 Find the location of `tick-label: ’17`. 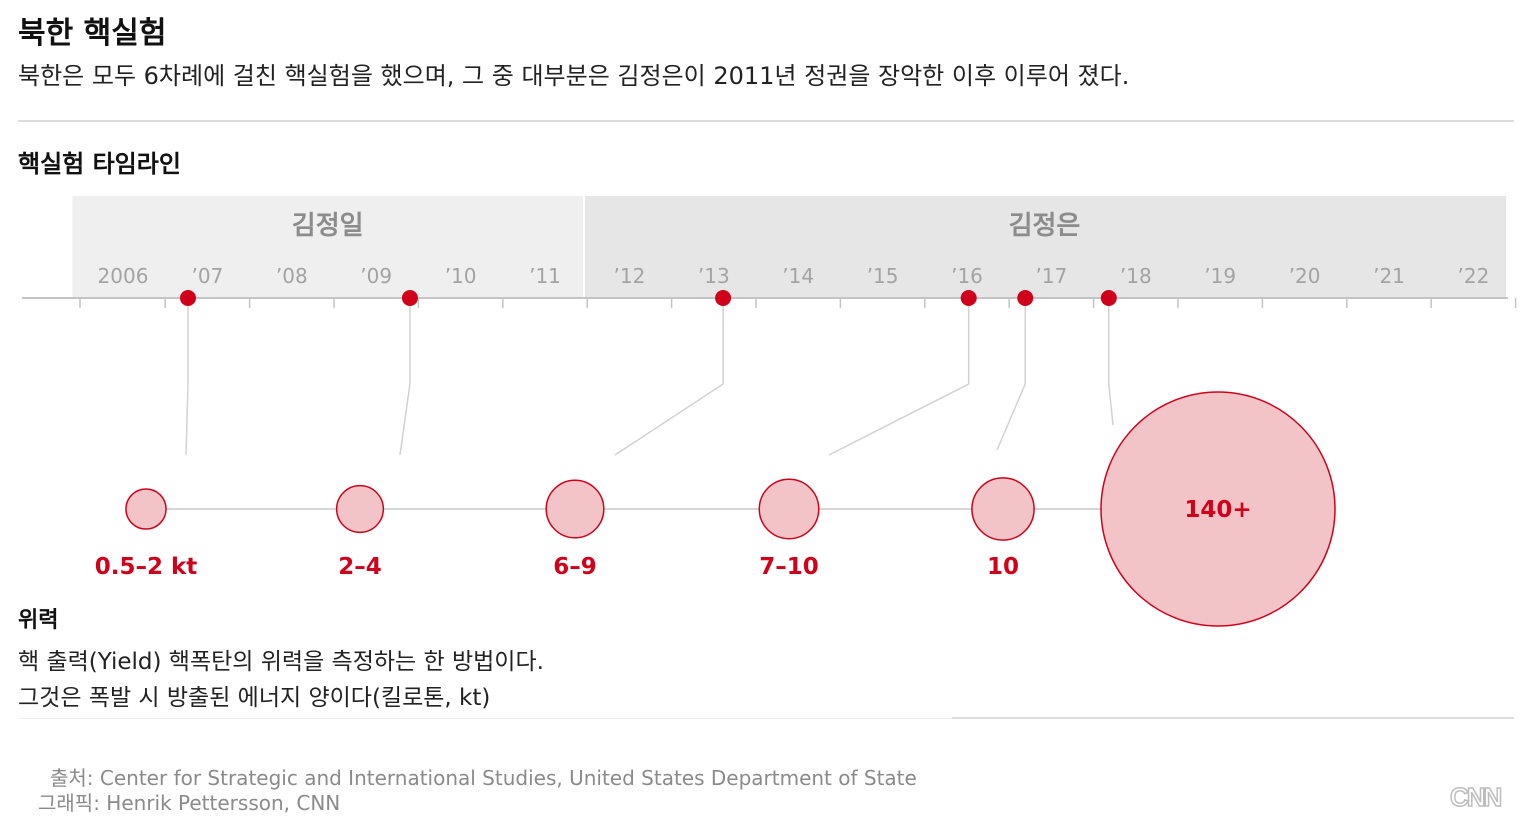

tick-label: ’17 is located at coordinates (1051, 276).